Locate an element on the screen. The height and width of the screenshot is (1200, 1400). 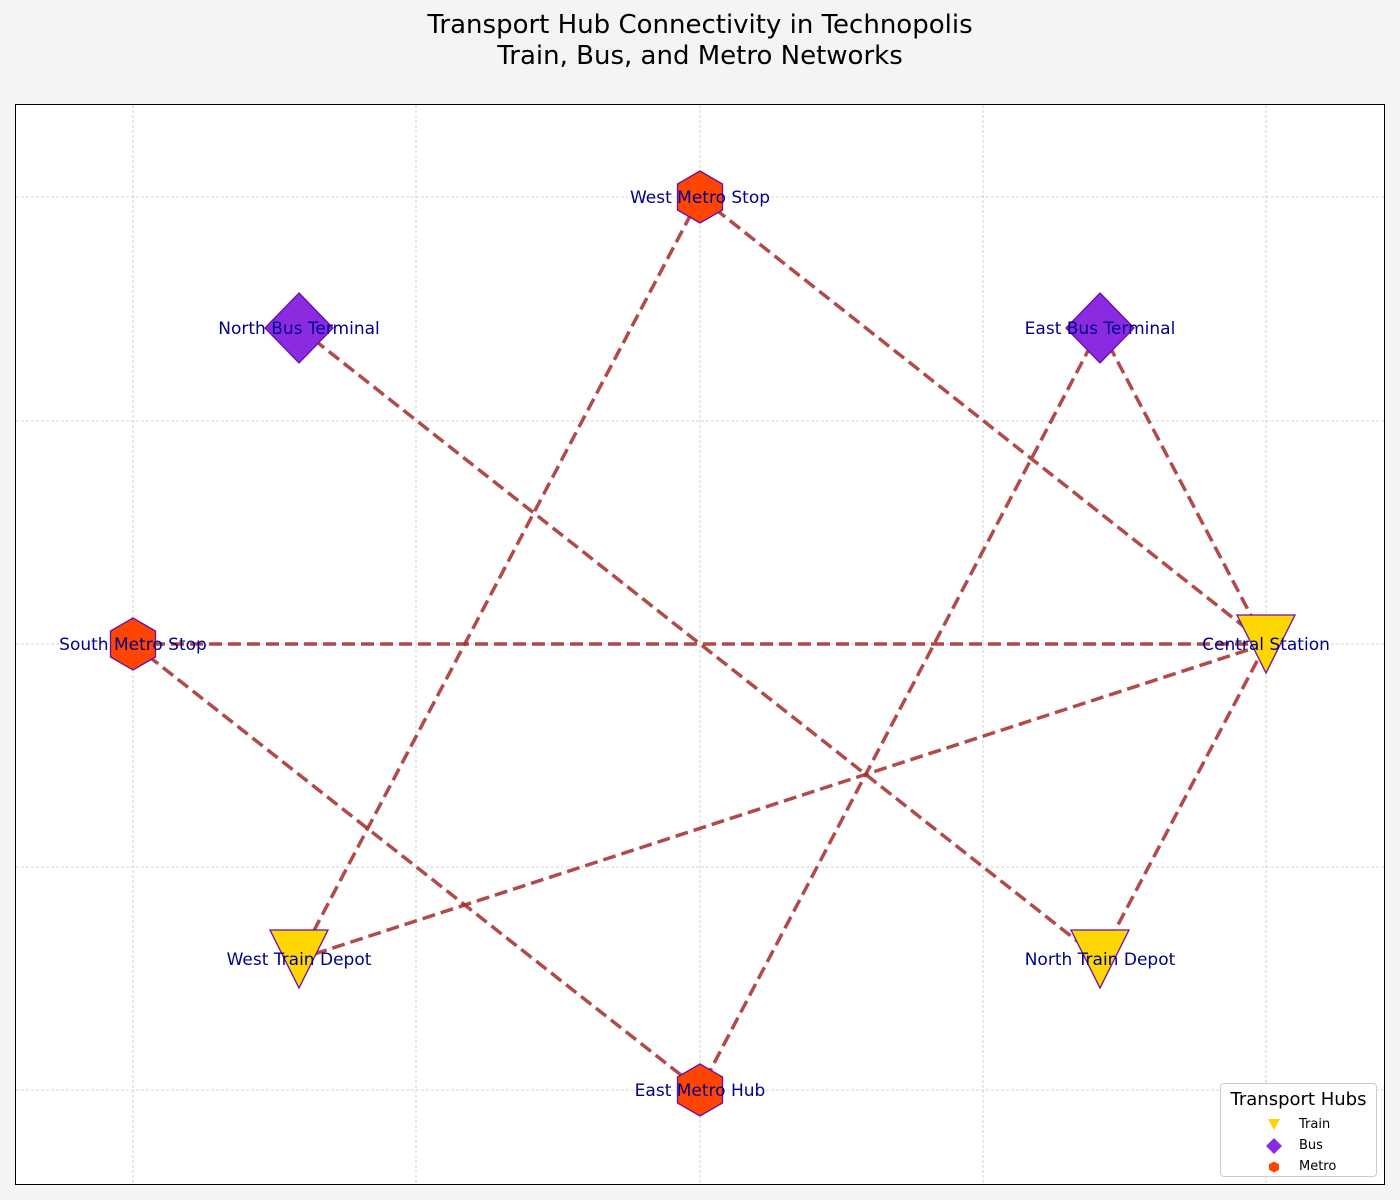
legend-title: Transport Hubs is located at coordinates (1298, 1099).